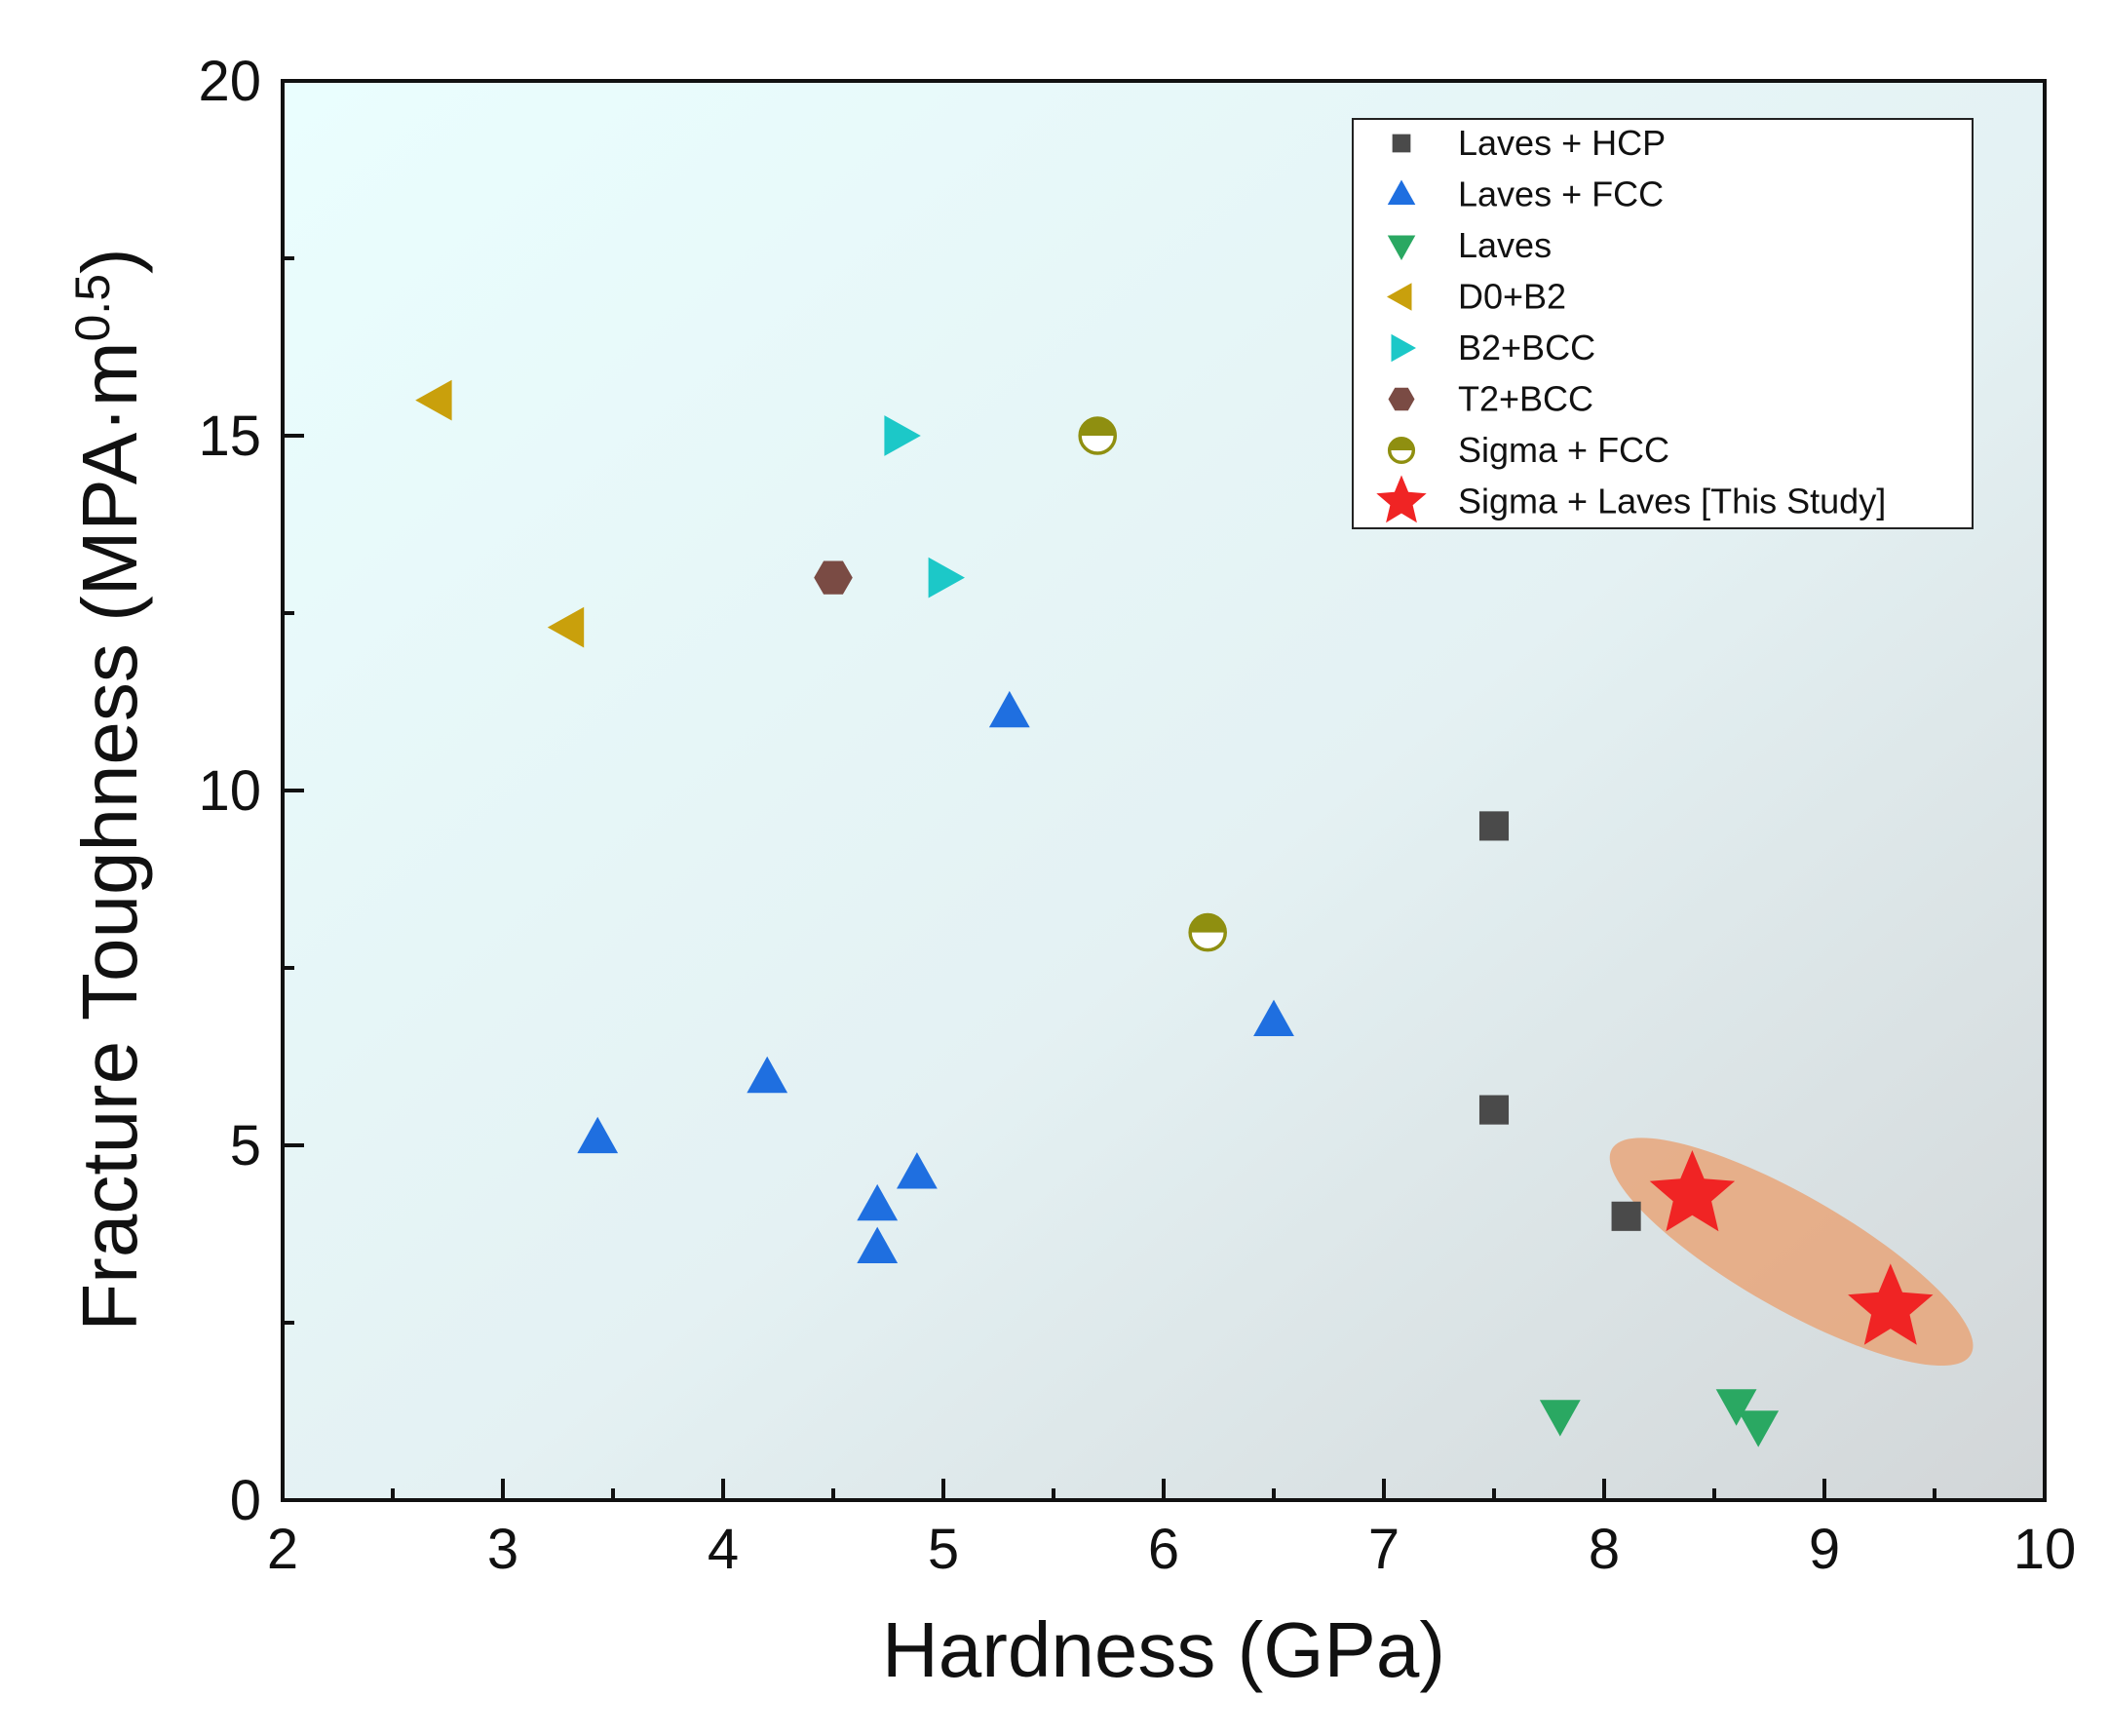 The width and height of the screenshot is (2109, 1736). I want to click on legend-label: B2+BCC, so click(1526, 347).